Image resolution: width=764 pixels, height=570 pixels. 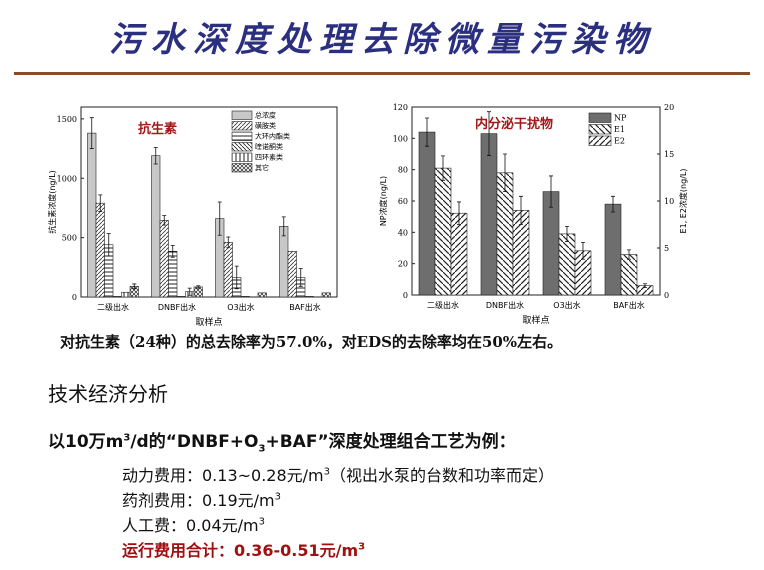 What do you see at coordinates (619, 129) in the screenshot?
I see `legend-label: E1` at bounding box center [619, 129].